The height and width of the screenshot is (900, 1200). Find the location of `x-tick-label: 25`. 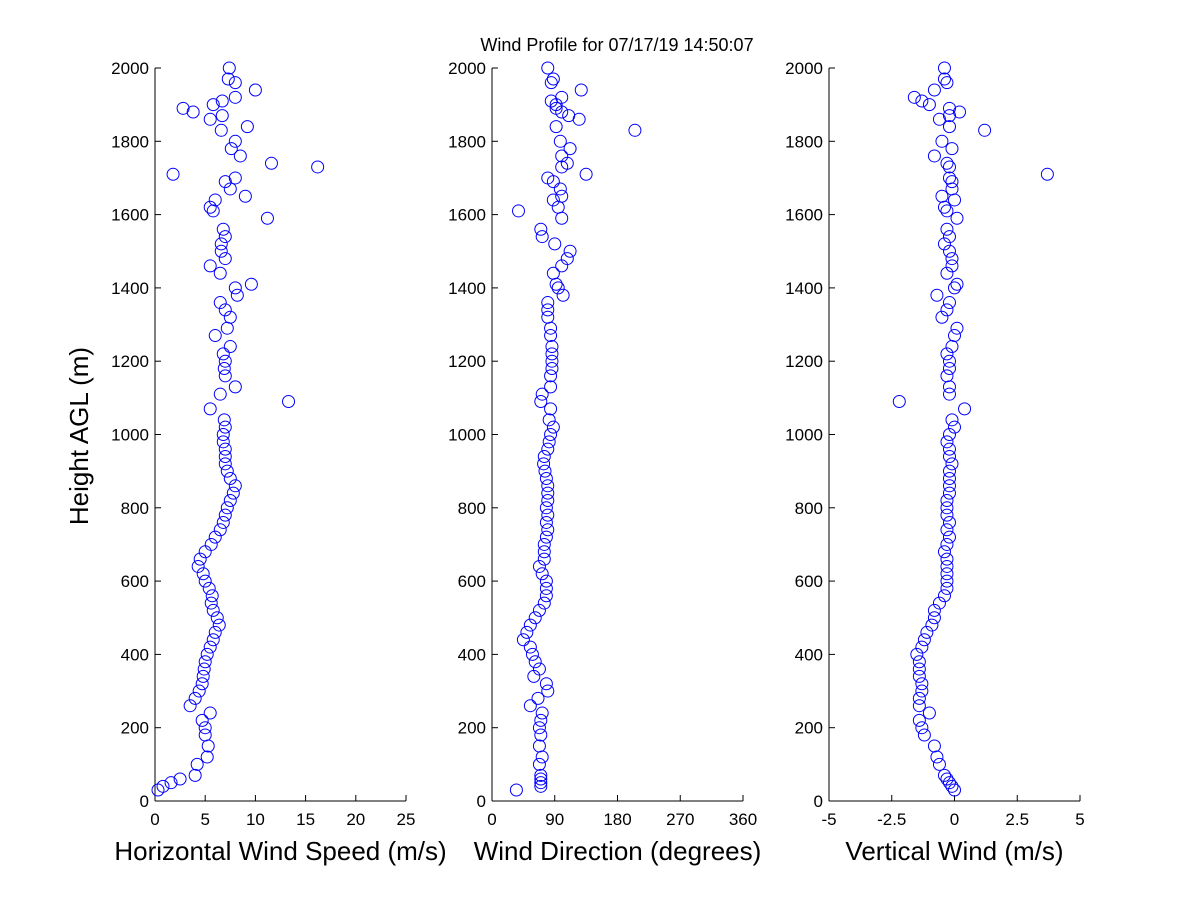

x-tick-label: 25 is located at coordinates (406, 819).